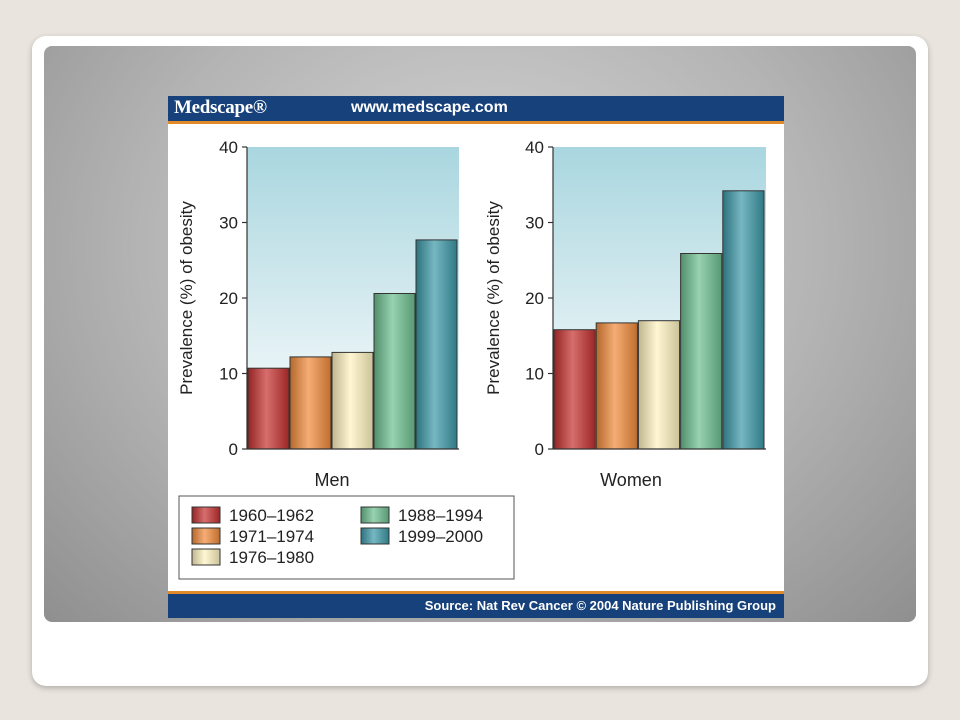 This screenshot has width=960, height=720. What do you see at coordinates (220, 107) in the screenshot?
I see `medscape-logo: Medscape®` at bounding box center [220, 107].